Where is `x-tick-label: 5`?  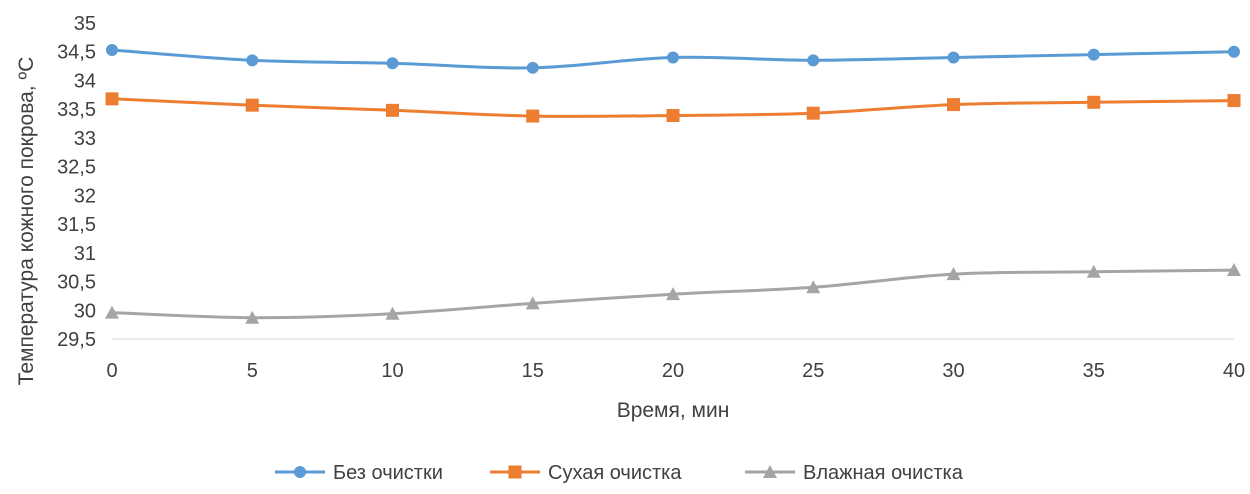 x-tick-label: 5 is located at coordinates (252, 371).